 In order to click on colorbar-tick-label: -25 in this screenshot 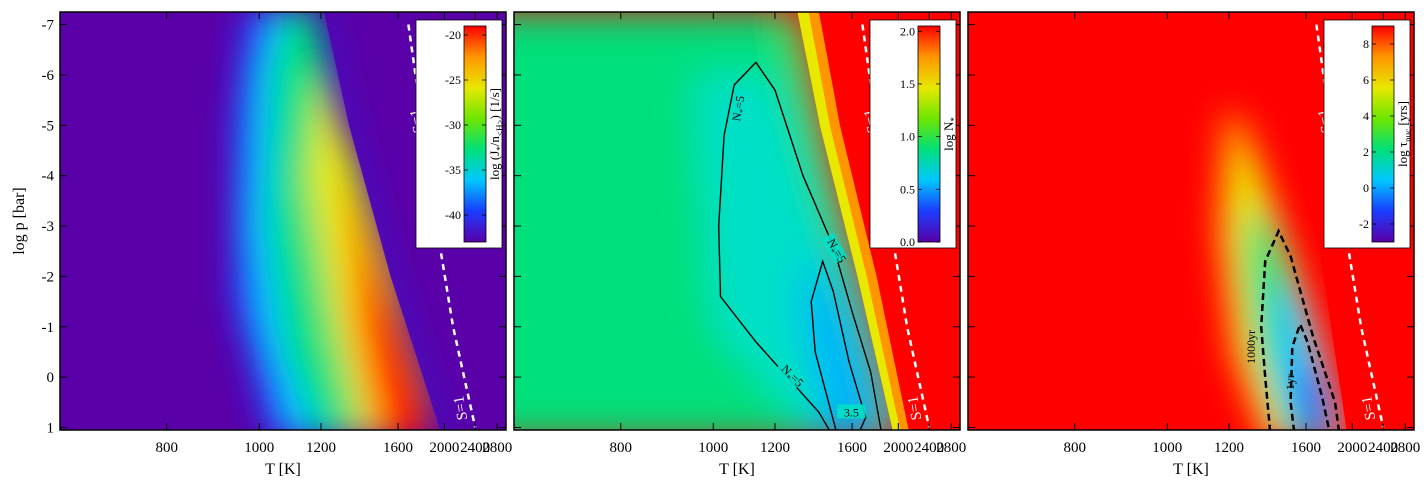, I will do `click(453, 80)`.